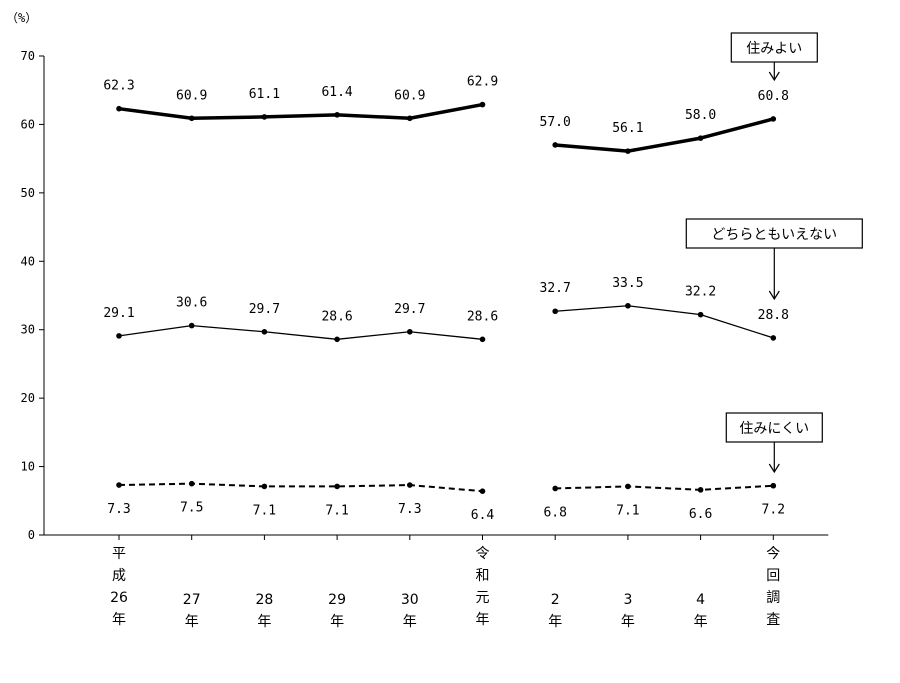 The image size is (900, 683). I want to click on data-label: 56.1, so click(627, 128).